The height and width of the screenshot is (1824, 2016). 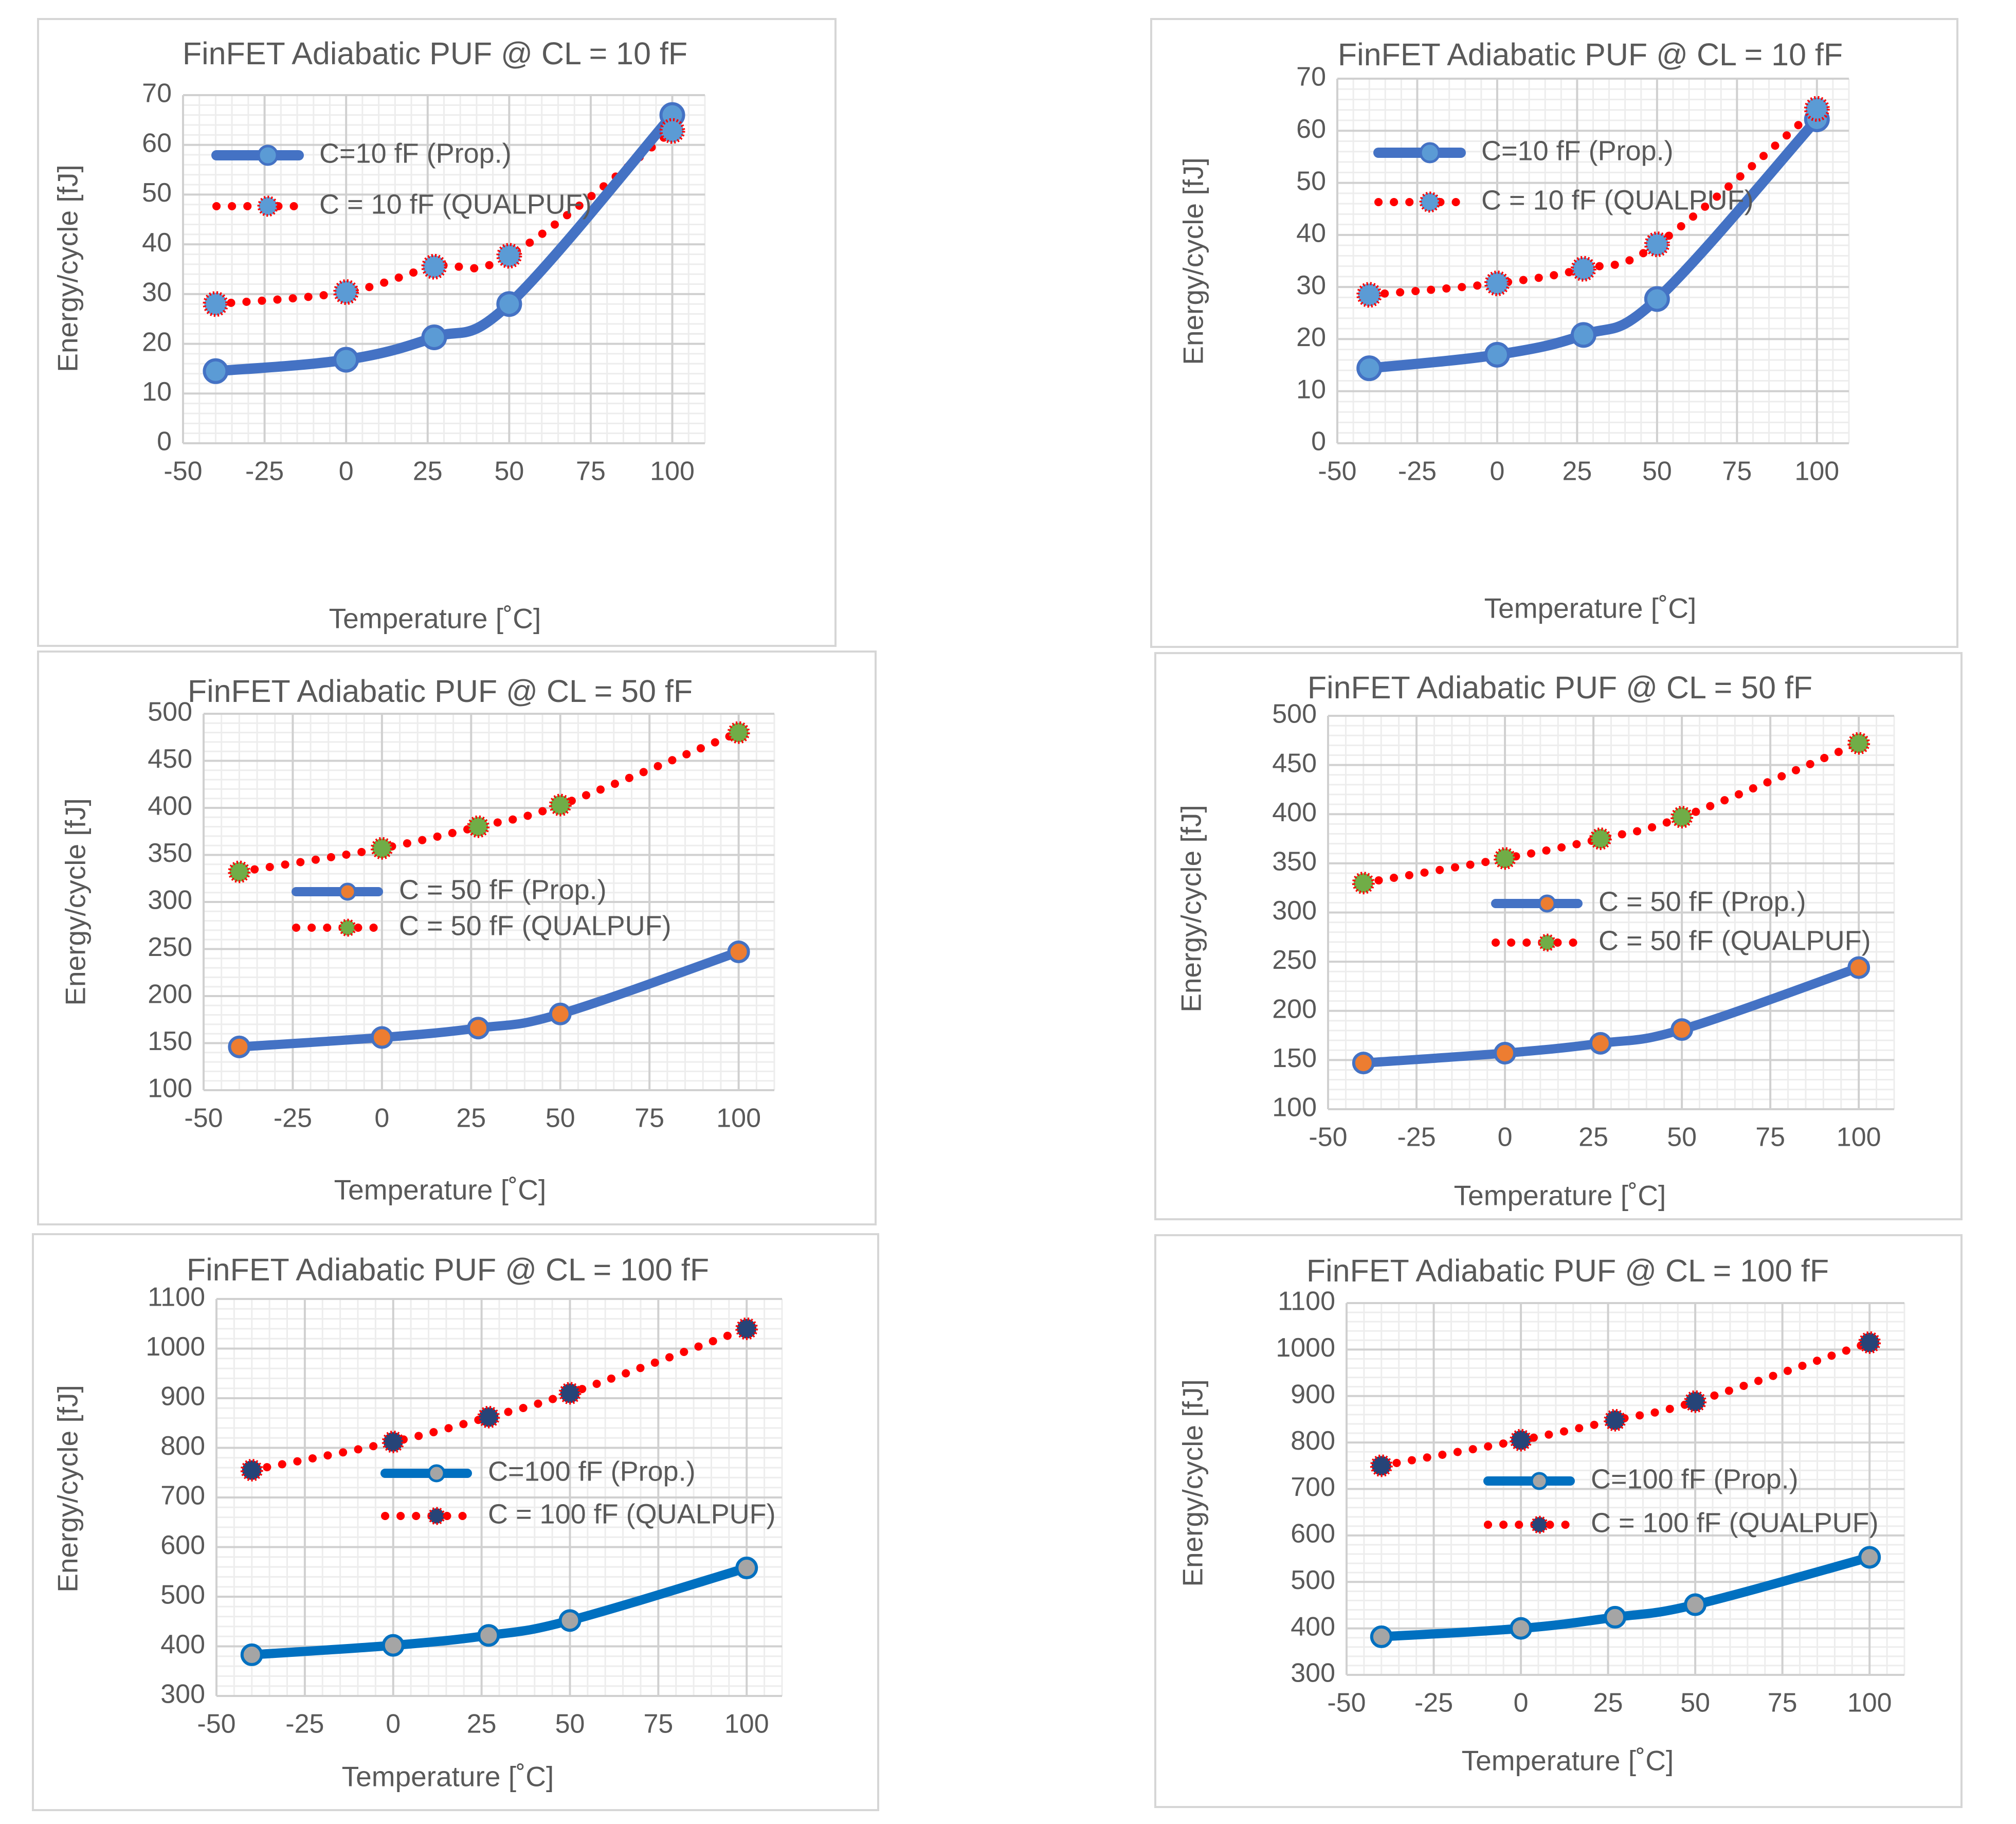 I want to click on y-tick-label: 250, so click(x=170, y=947).